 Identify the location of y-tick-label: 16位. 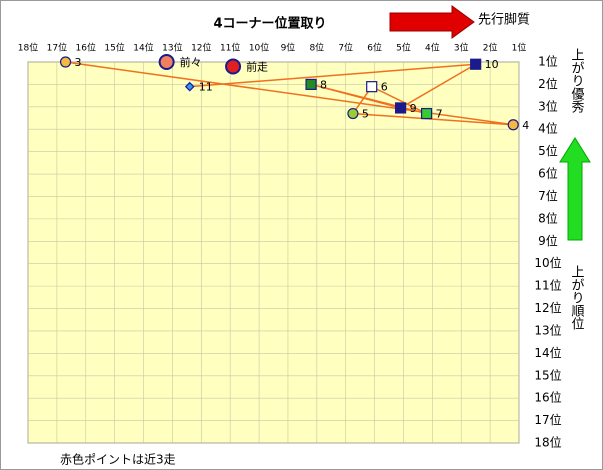
(547, 397).